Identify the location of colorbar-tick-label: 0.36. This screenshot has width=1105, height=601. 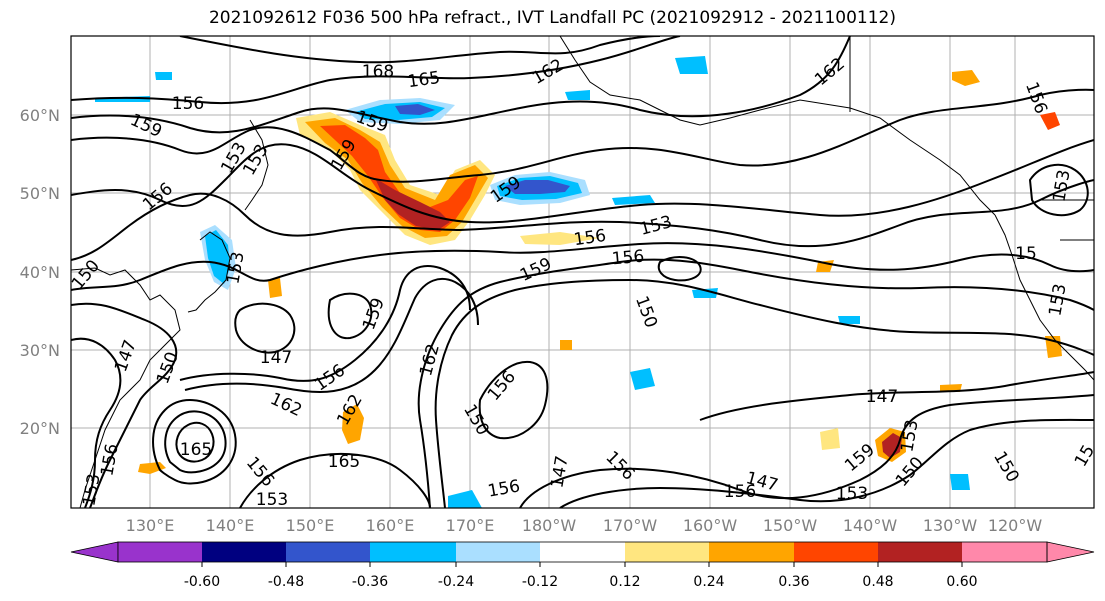
(793, 582).